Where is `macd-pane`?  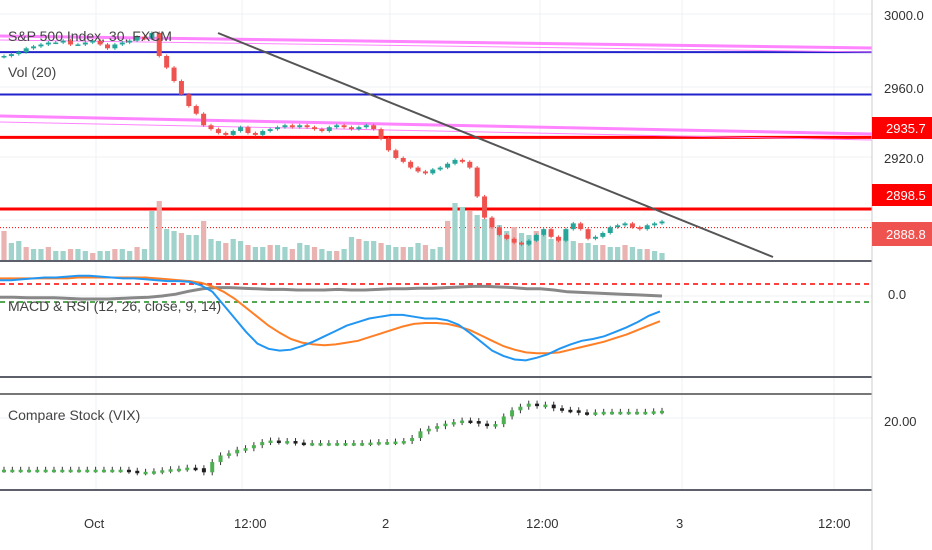
macd-pane is located at coordinates (436, 318).